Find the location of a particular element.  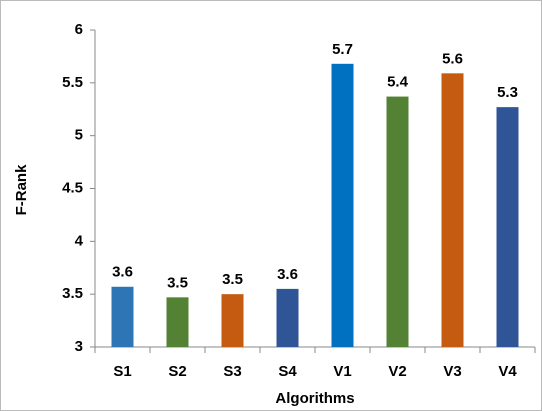

y-tick-label: 6 is located at coordinates (79, 29).